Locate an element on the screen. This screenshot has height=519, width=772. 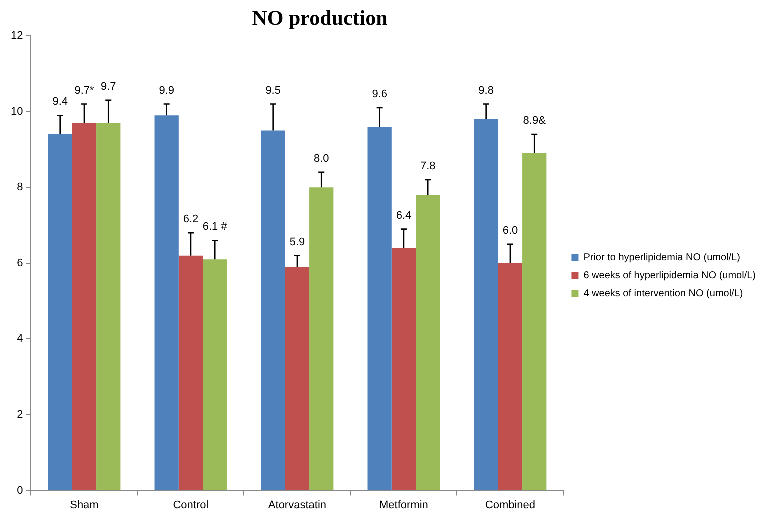
x-tick-label: Metformin is located at coordinates (404, 505).